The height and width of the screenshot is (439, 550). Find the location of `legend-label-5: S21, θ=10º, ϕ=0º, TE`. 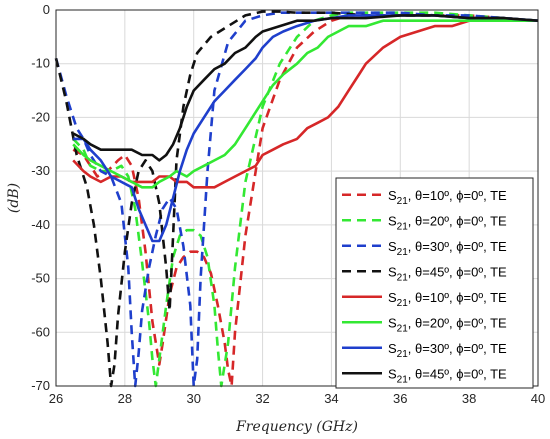

legend-label-5: S21, θ=10º, ϕ=0º, TE is located at coordinates (447, 299).